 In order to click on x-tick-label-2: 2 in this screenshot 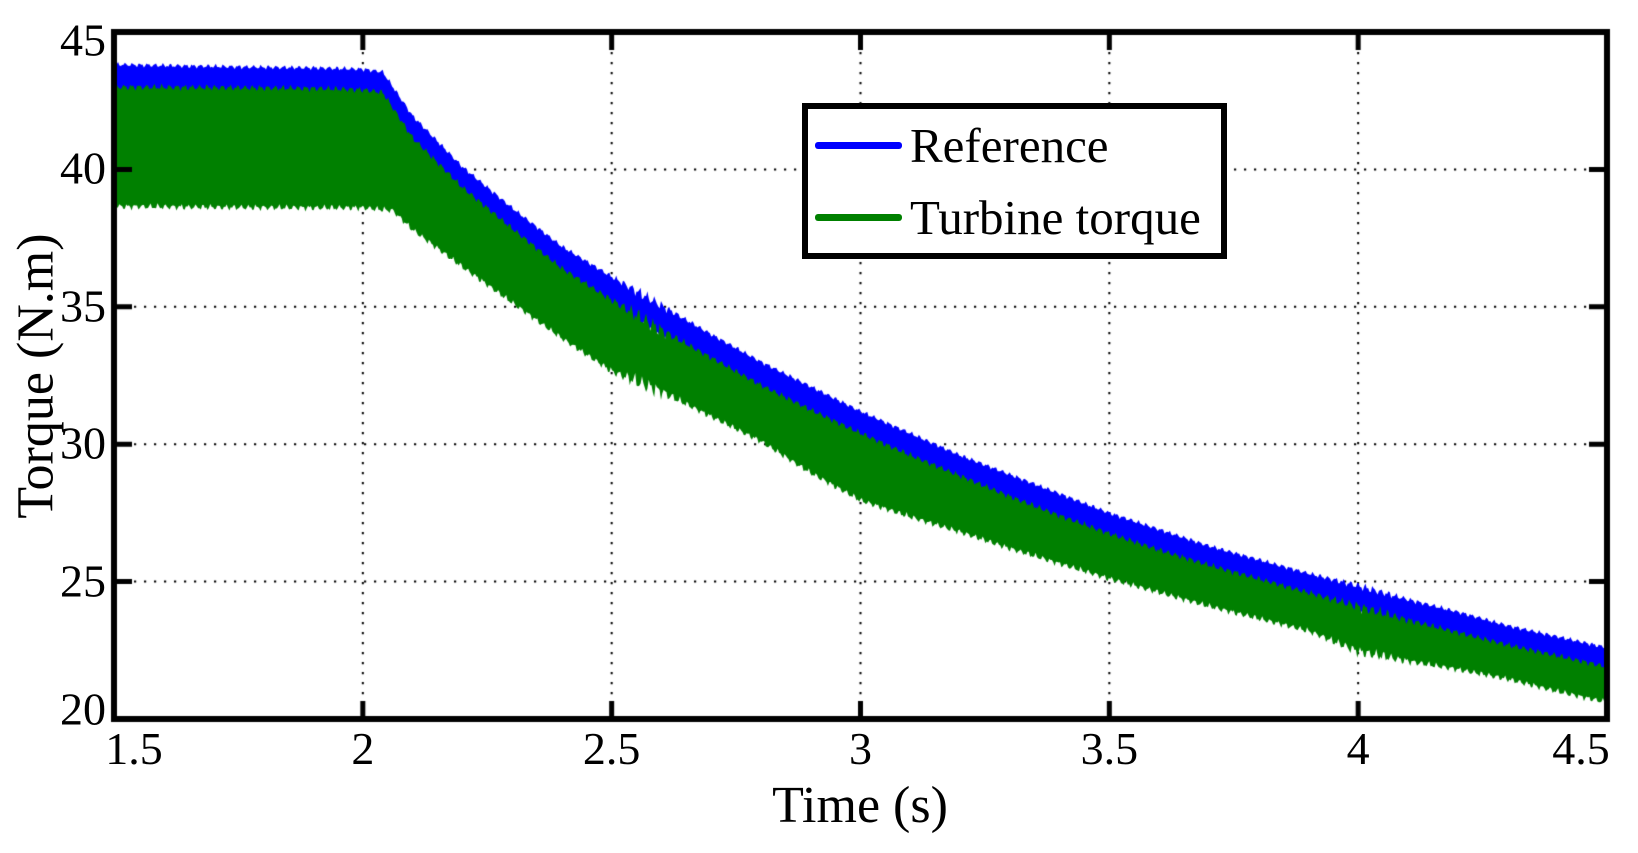, I will do `click(363, 748)`.